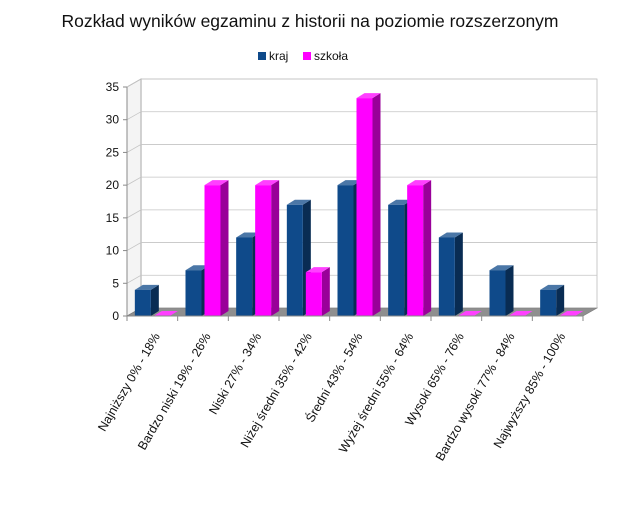 The height and width of the screenshot is (505, 620). I want to click on legend: kraj szkoła, so click(303, 56).